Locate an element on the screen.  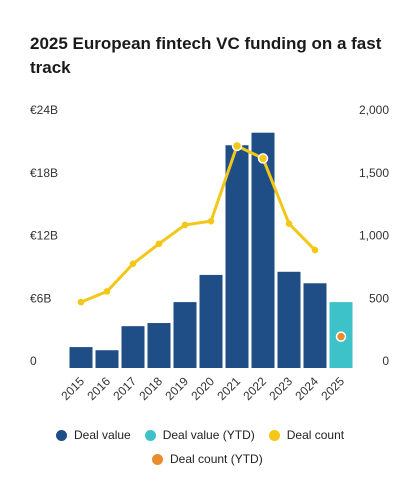
x-tick-label: 2021 is located at coordinates (228, 388).